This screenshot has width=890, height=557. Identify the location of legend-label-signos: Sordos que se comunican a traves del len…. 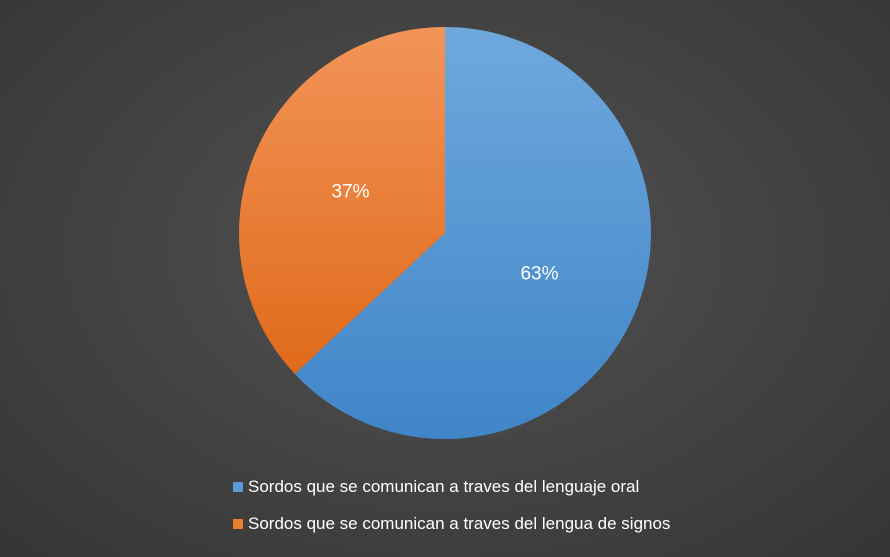
(459, 523).